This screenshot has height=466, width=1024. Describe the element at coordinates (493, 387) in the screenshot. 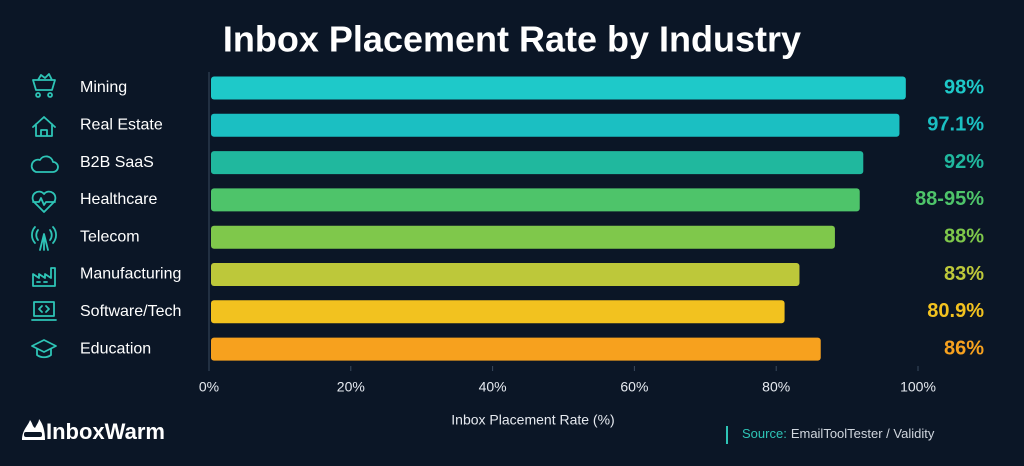

I see `x-tick-label: 40%` at that location.